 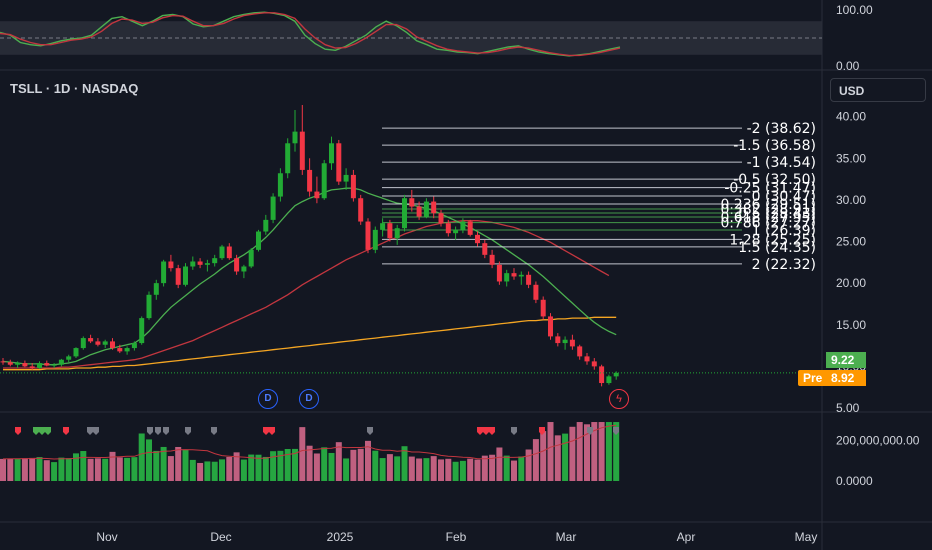 I want to click on fib-level-label: 1.5 (24.35), so click(x=777, y=248).